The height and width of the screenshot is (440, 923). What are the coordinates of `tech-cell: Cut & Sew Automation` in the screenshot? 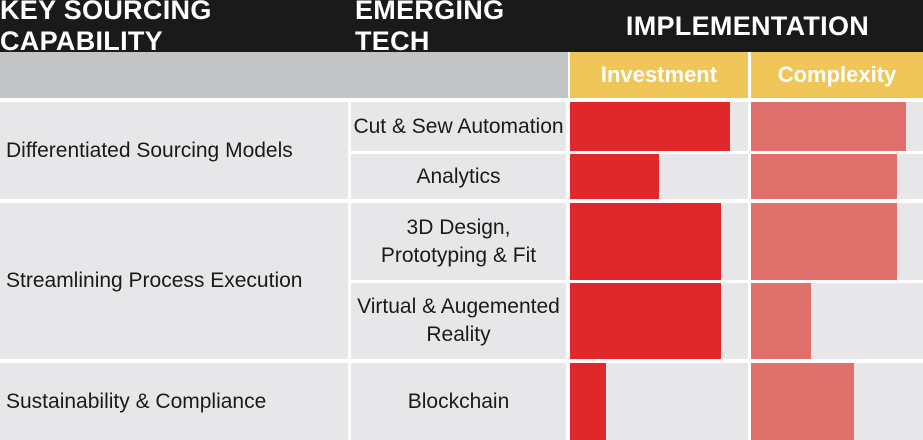 It's located at (458, 126).